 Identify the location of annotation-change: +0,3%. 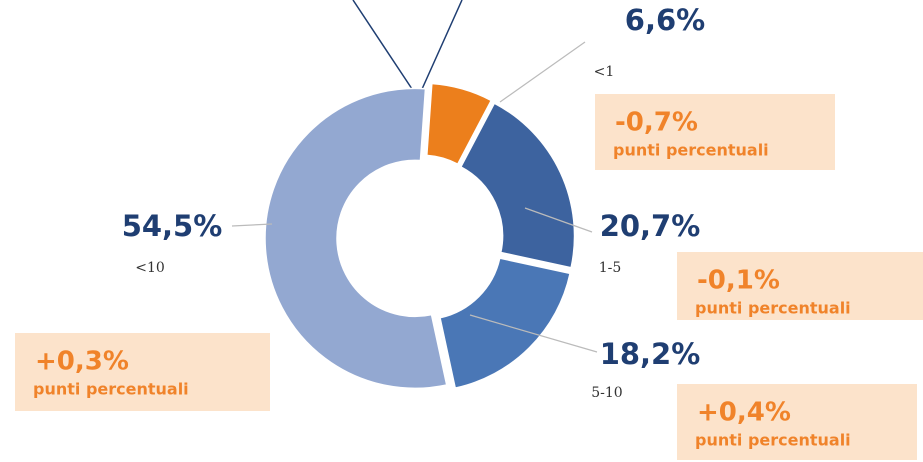
(82, 362).